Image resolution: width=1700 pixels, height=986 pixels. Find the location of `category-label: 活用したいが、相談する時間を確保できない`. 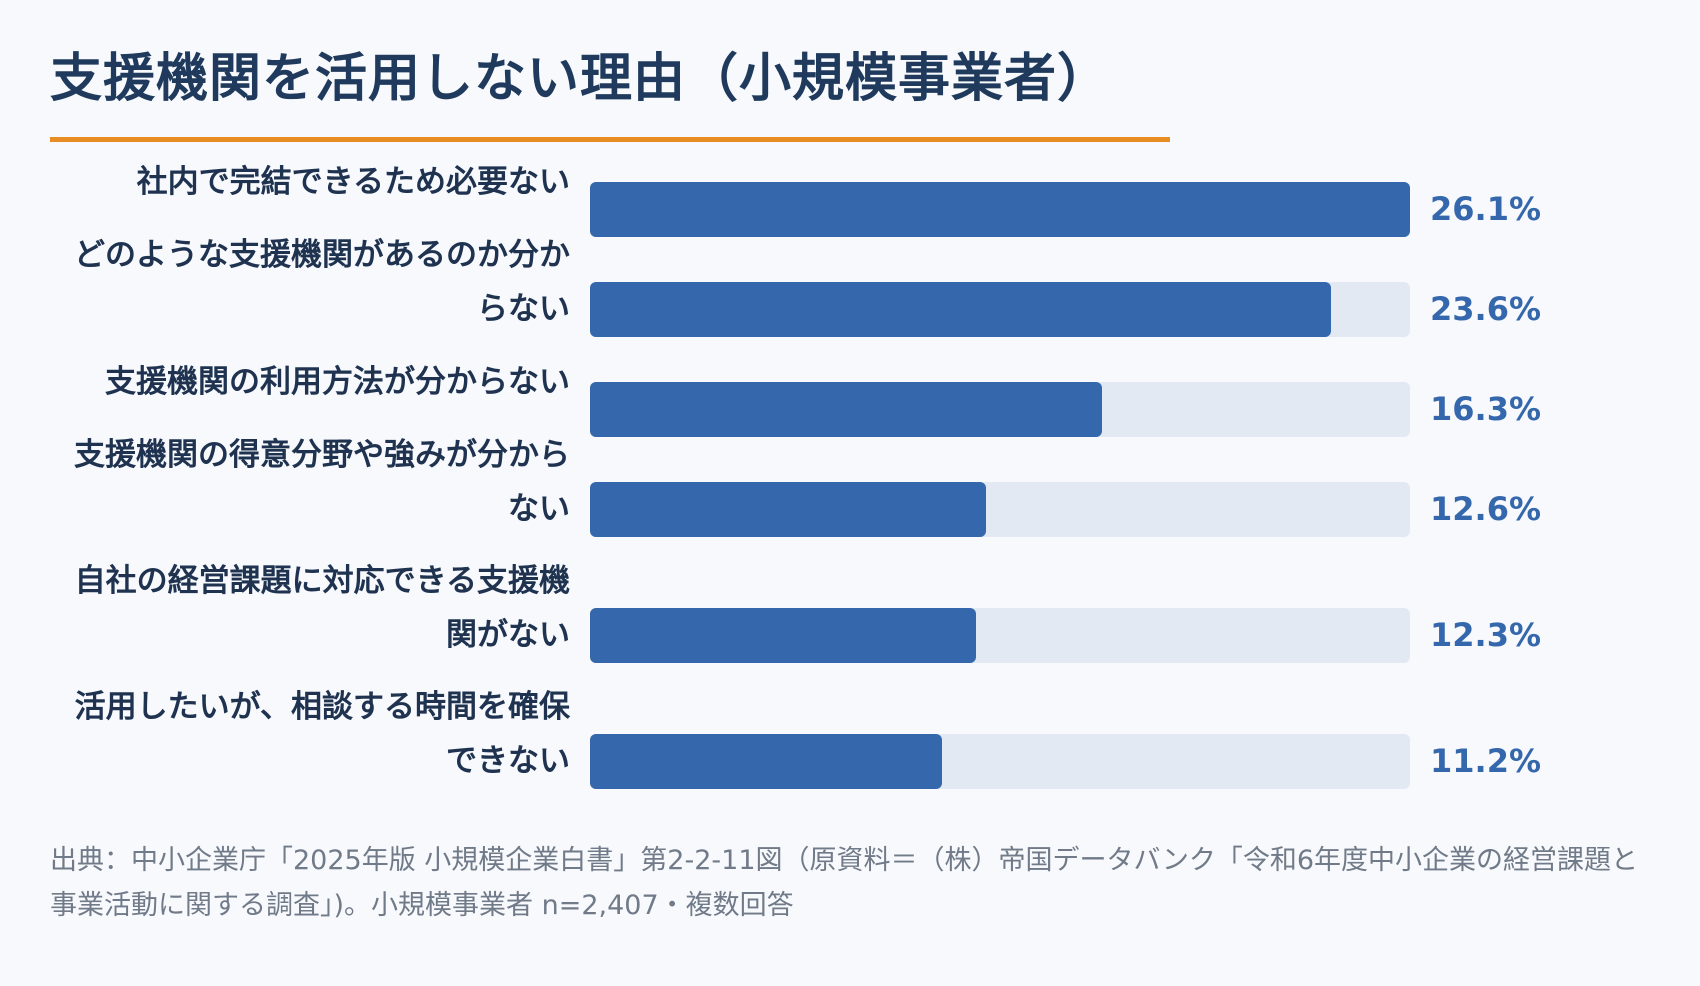

category-label: 活用したいが、相談する時間を確保できない is located at coordinates (322, 734).